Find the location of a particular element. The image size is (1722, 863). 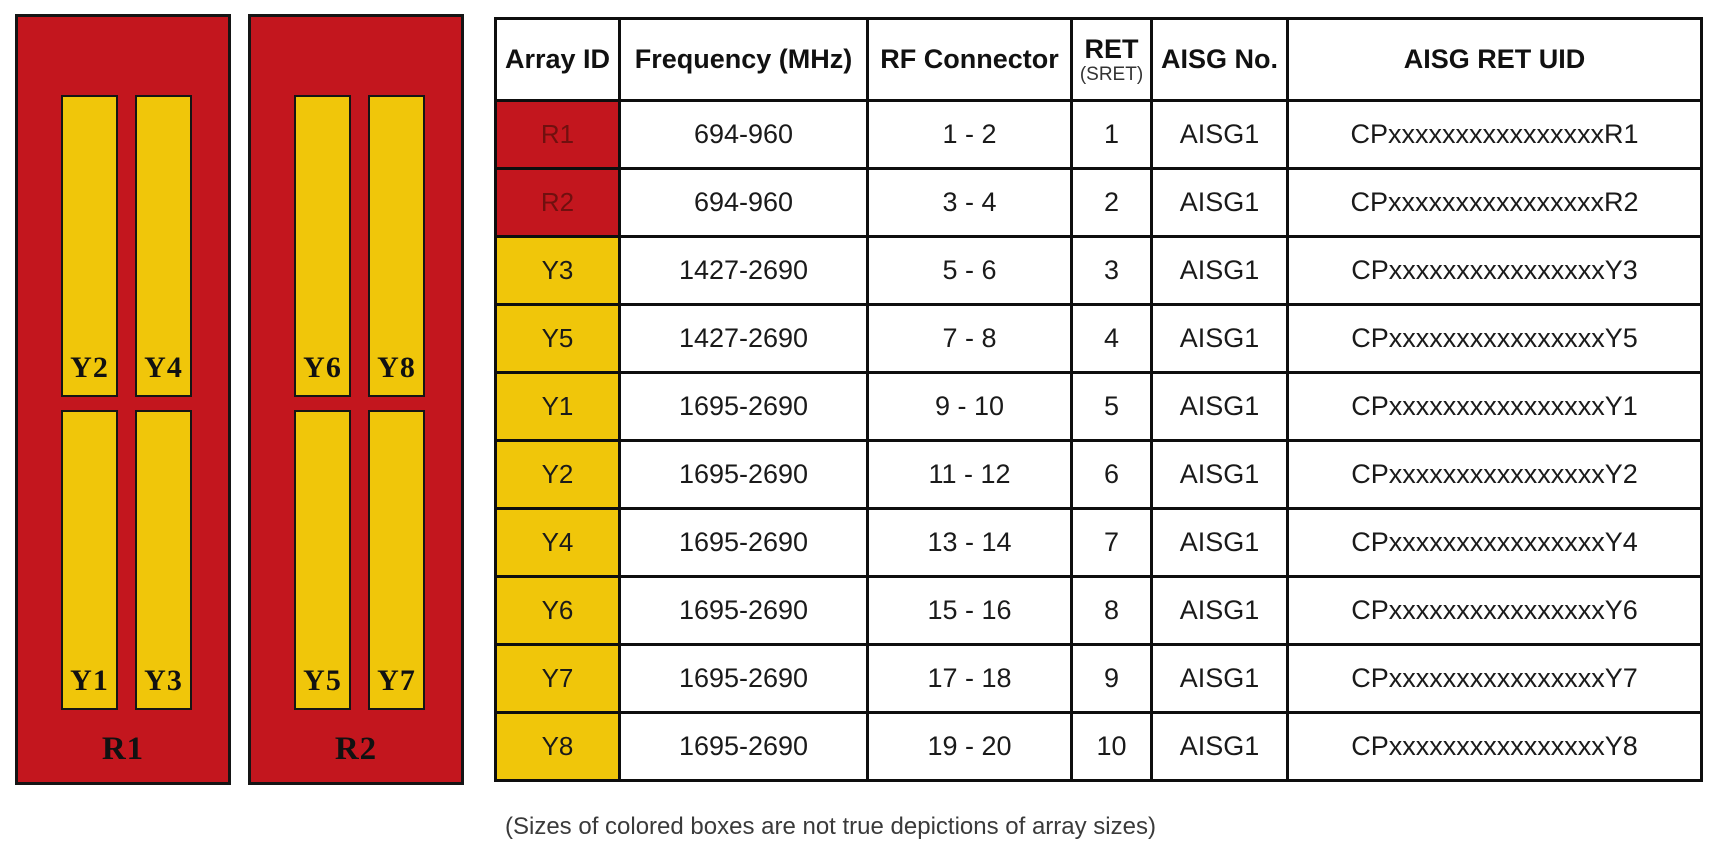

cell-aisg-ret-uid: CPxxxxxxxxxxxxxxxxR2 is located at coordinates (1494, 202).